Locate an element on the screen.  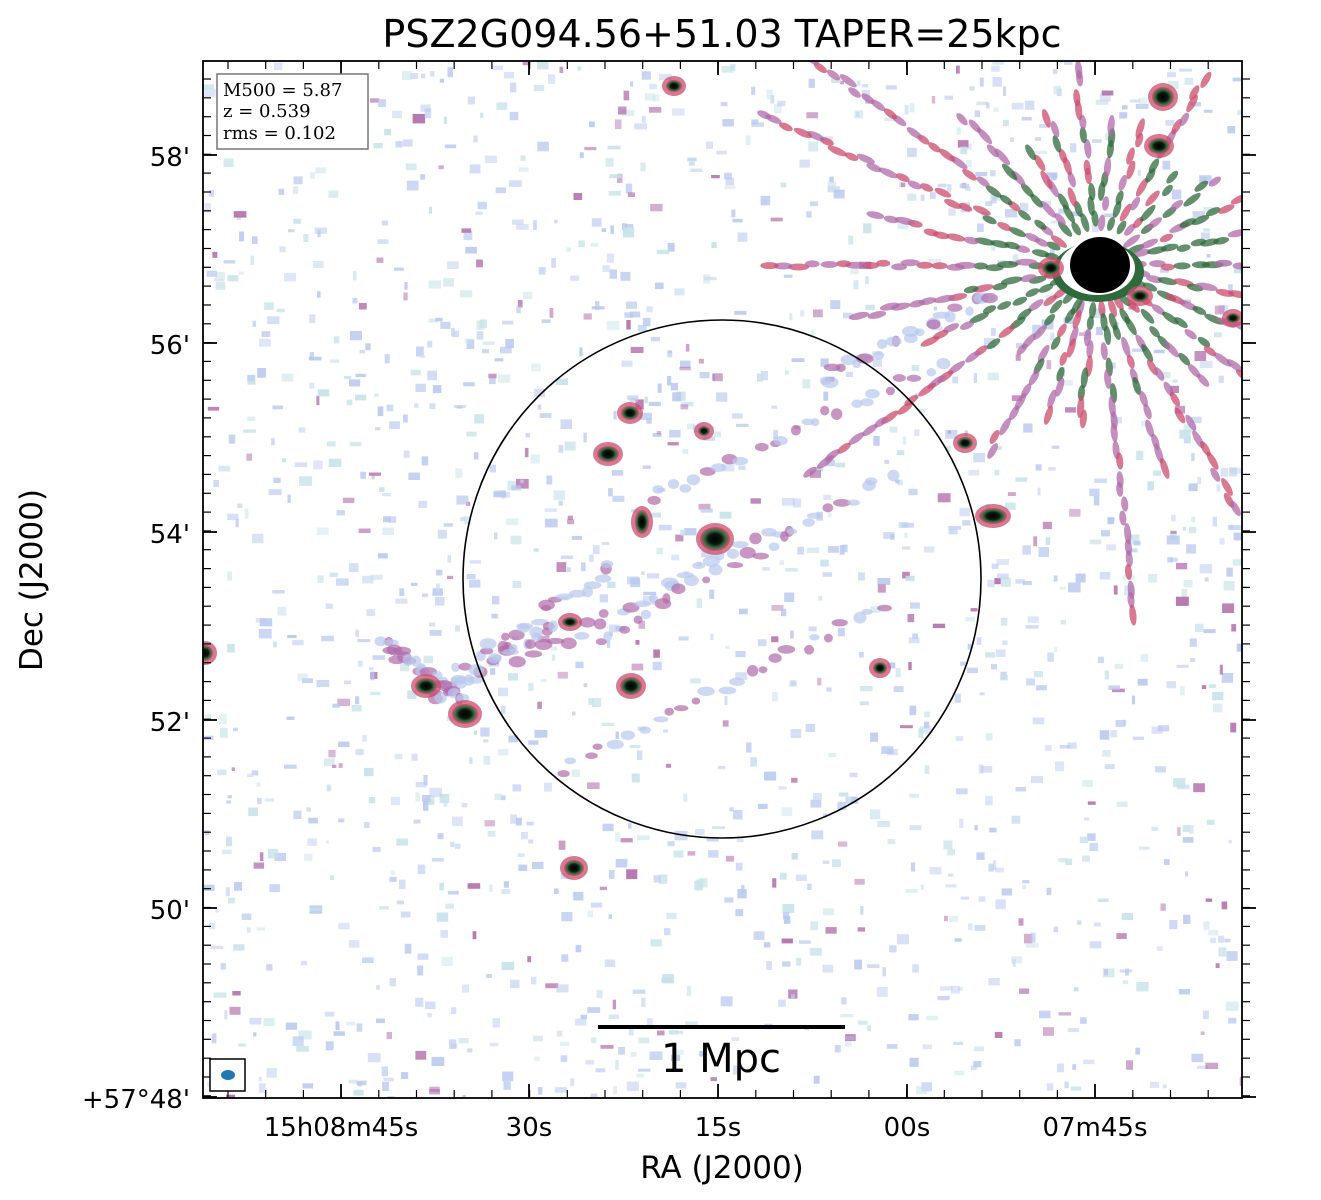
bright-source-core is located at coordinates (1100, 265).